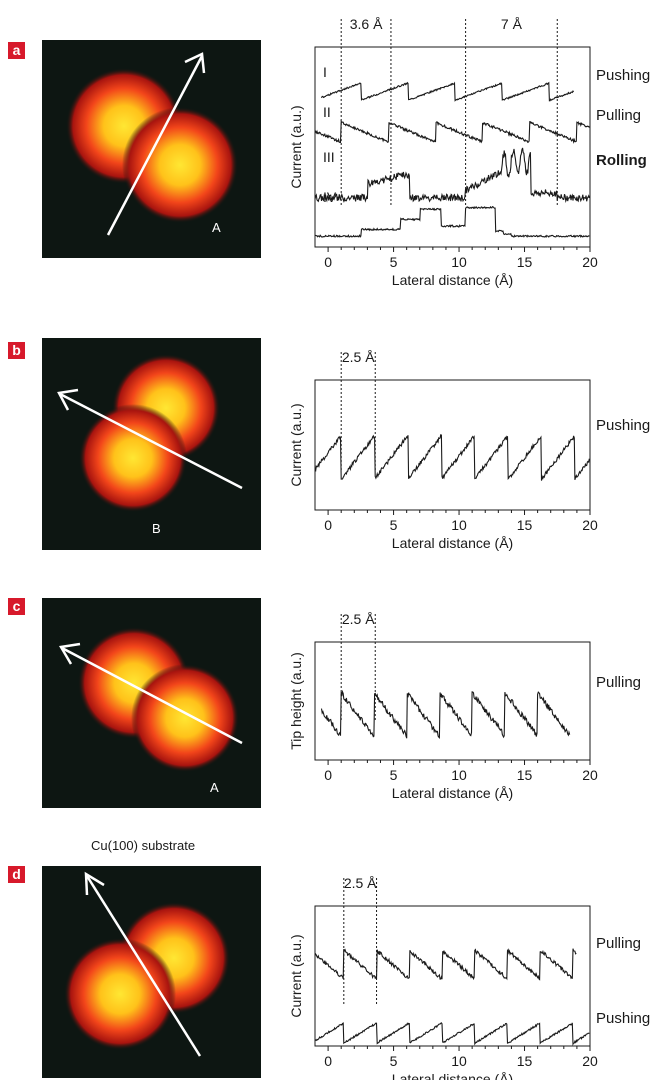 The height and width of the screenshot is (1080, 651). What do you see at coordinates (296, 701) in the screenshot?
I see `y-axis-label: Tip height (a.u.)` at bounding box center [296, 701].